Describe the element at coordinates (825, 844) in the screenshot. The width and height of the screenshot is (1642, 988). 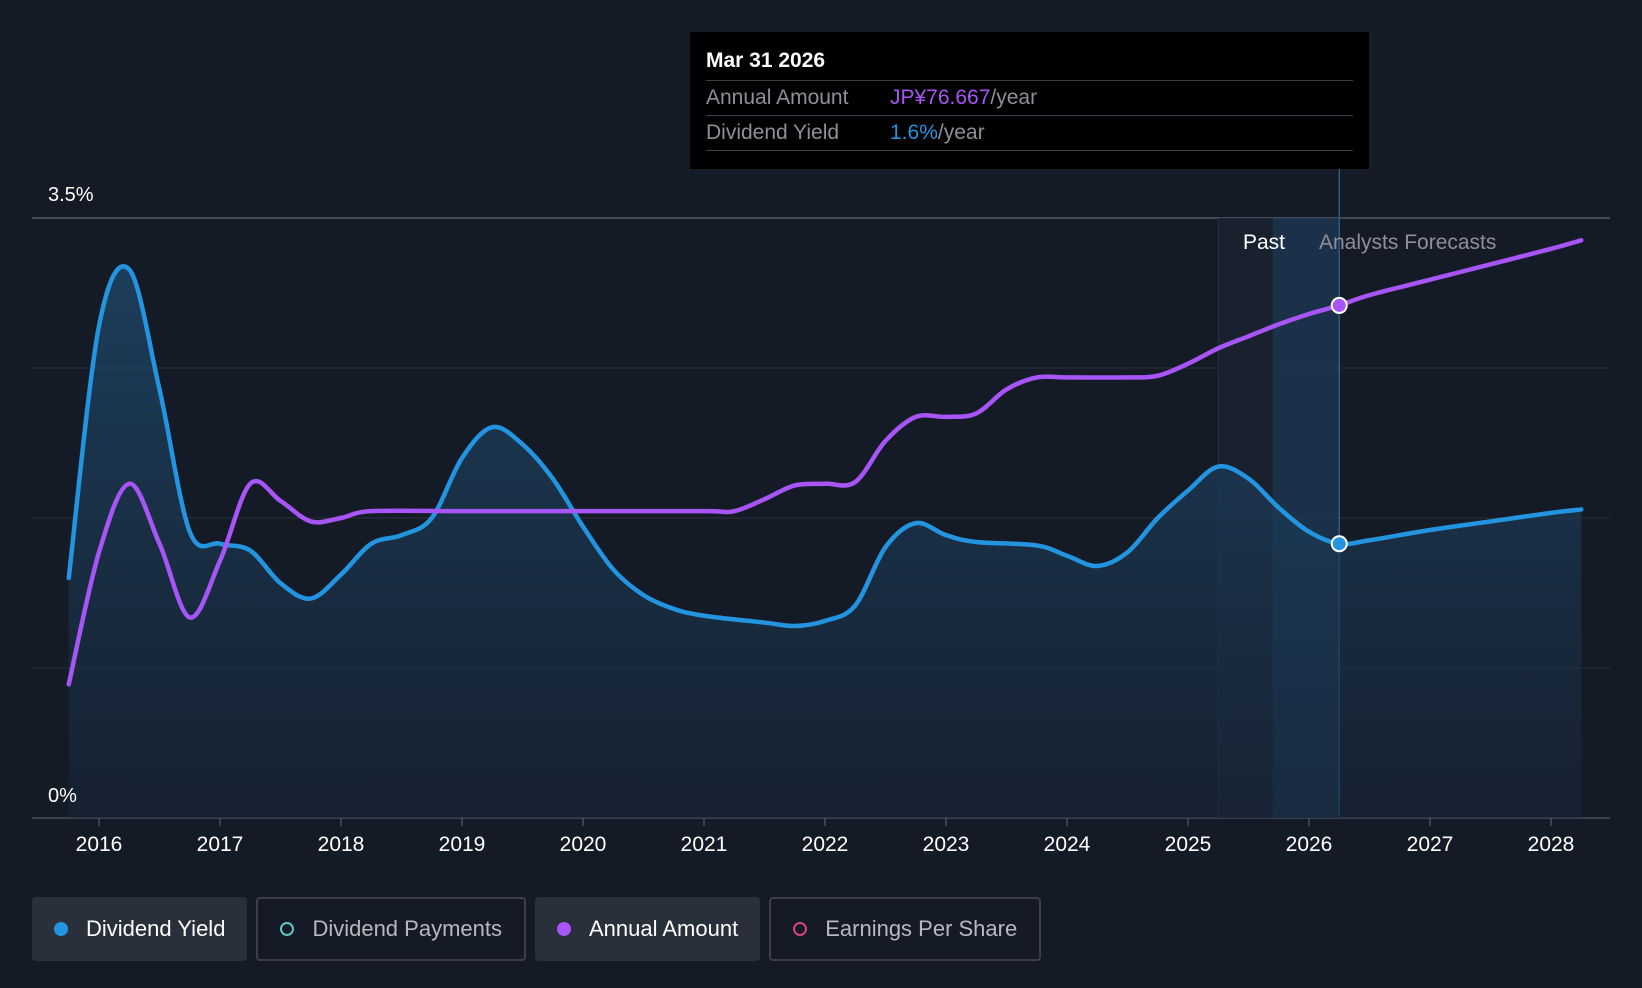
I see `x-tick-label: 2022` at that location.